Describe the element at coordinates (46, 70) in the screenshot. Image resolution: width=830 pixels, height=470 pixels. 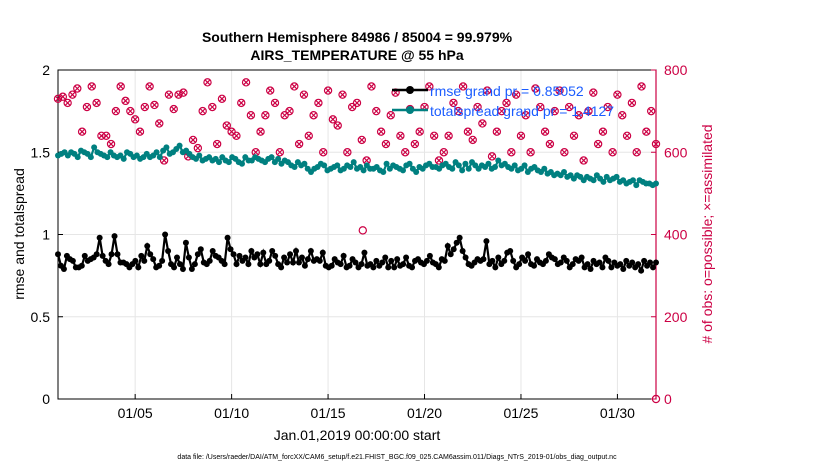
I see `y-tick-label: 2` at that location.